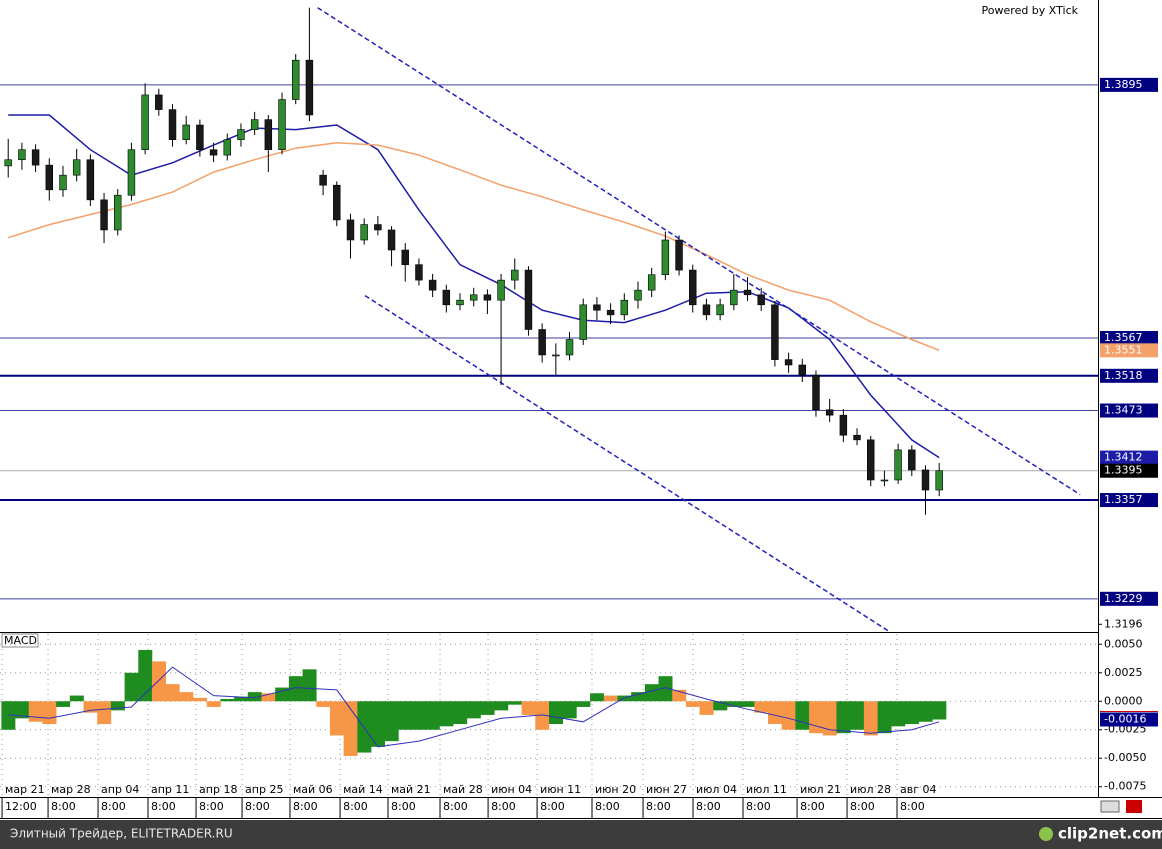  What do you see at coordinates (918, 789) in the screenshot?
I see `x-tick-date: авг 04` at bounding box center [918, 789].